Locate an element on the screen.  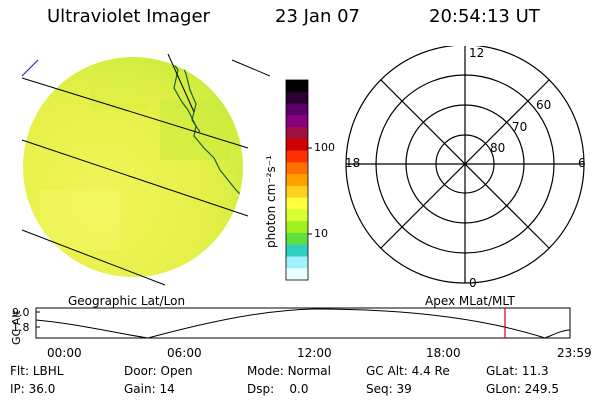
param-mode: Mode: Normal is located at coordinates (289, 371).